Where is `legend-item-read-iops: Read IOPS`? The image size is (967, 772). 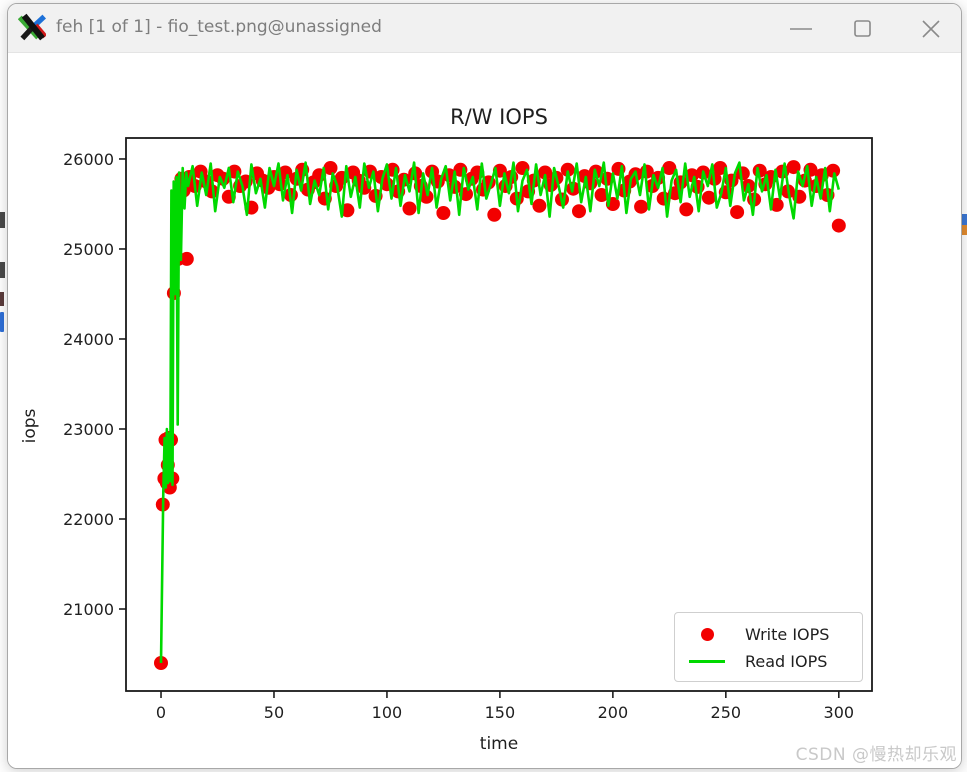
legend-item-read-iops: Read IOPS is located at coordinates (769, 661).